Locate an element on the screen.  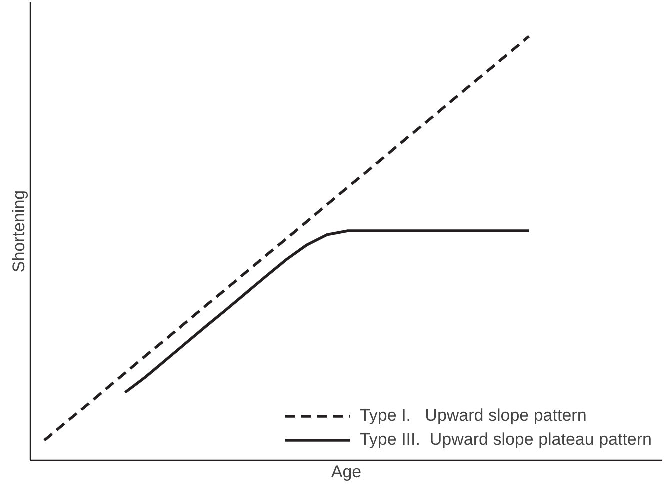
legend-label: Type III. Upward slope plateau pattern is located at coordinates (506, 440).